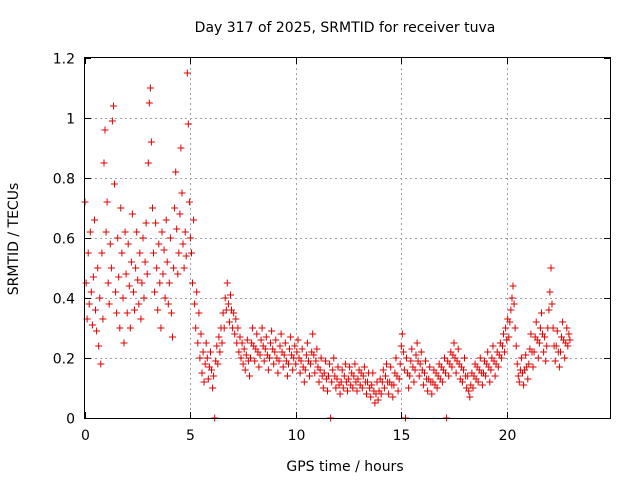 The image size is (640, 480). I want to click on y-tick-label: 0.4, so click(64, 300).